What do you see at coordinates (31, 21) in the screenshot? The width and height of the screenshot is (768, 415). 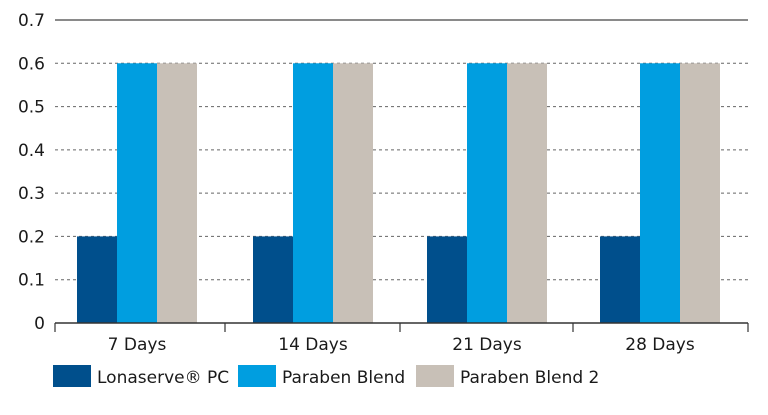 I see `y-tick-label: 0.7` at bounding box center [31, 21].